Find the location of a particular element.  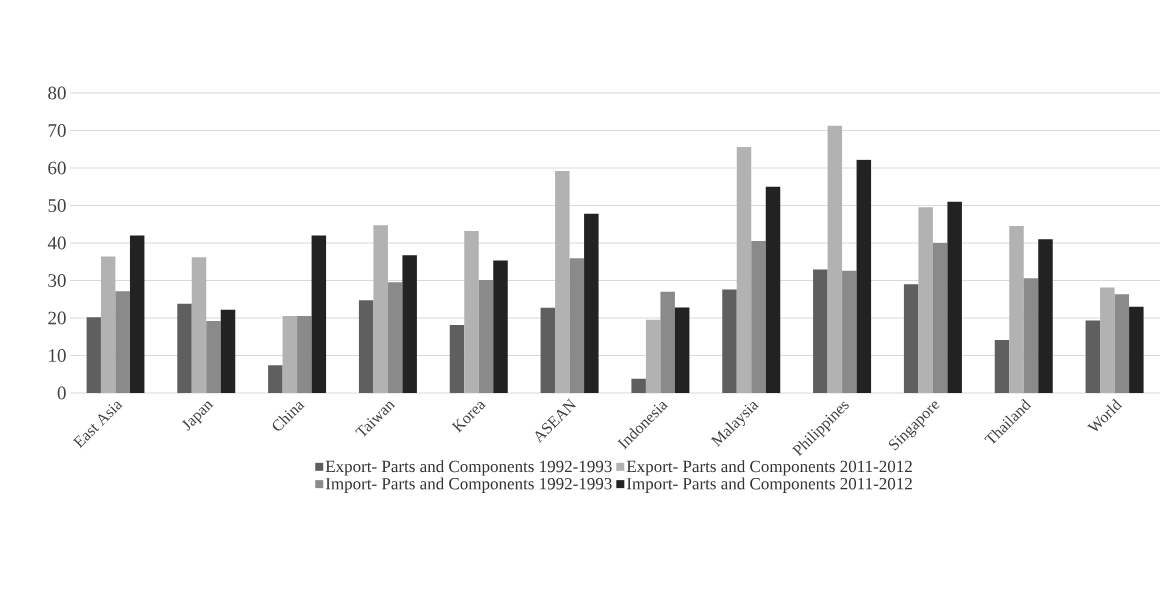

y-tick-label: 0 is located at coordinates (61, 393).